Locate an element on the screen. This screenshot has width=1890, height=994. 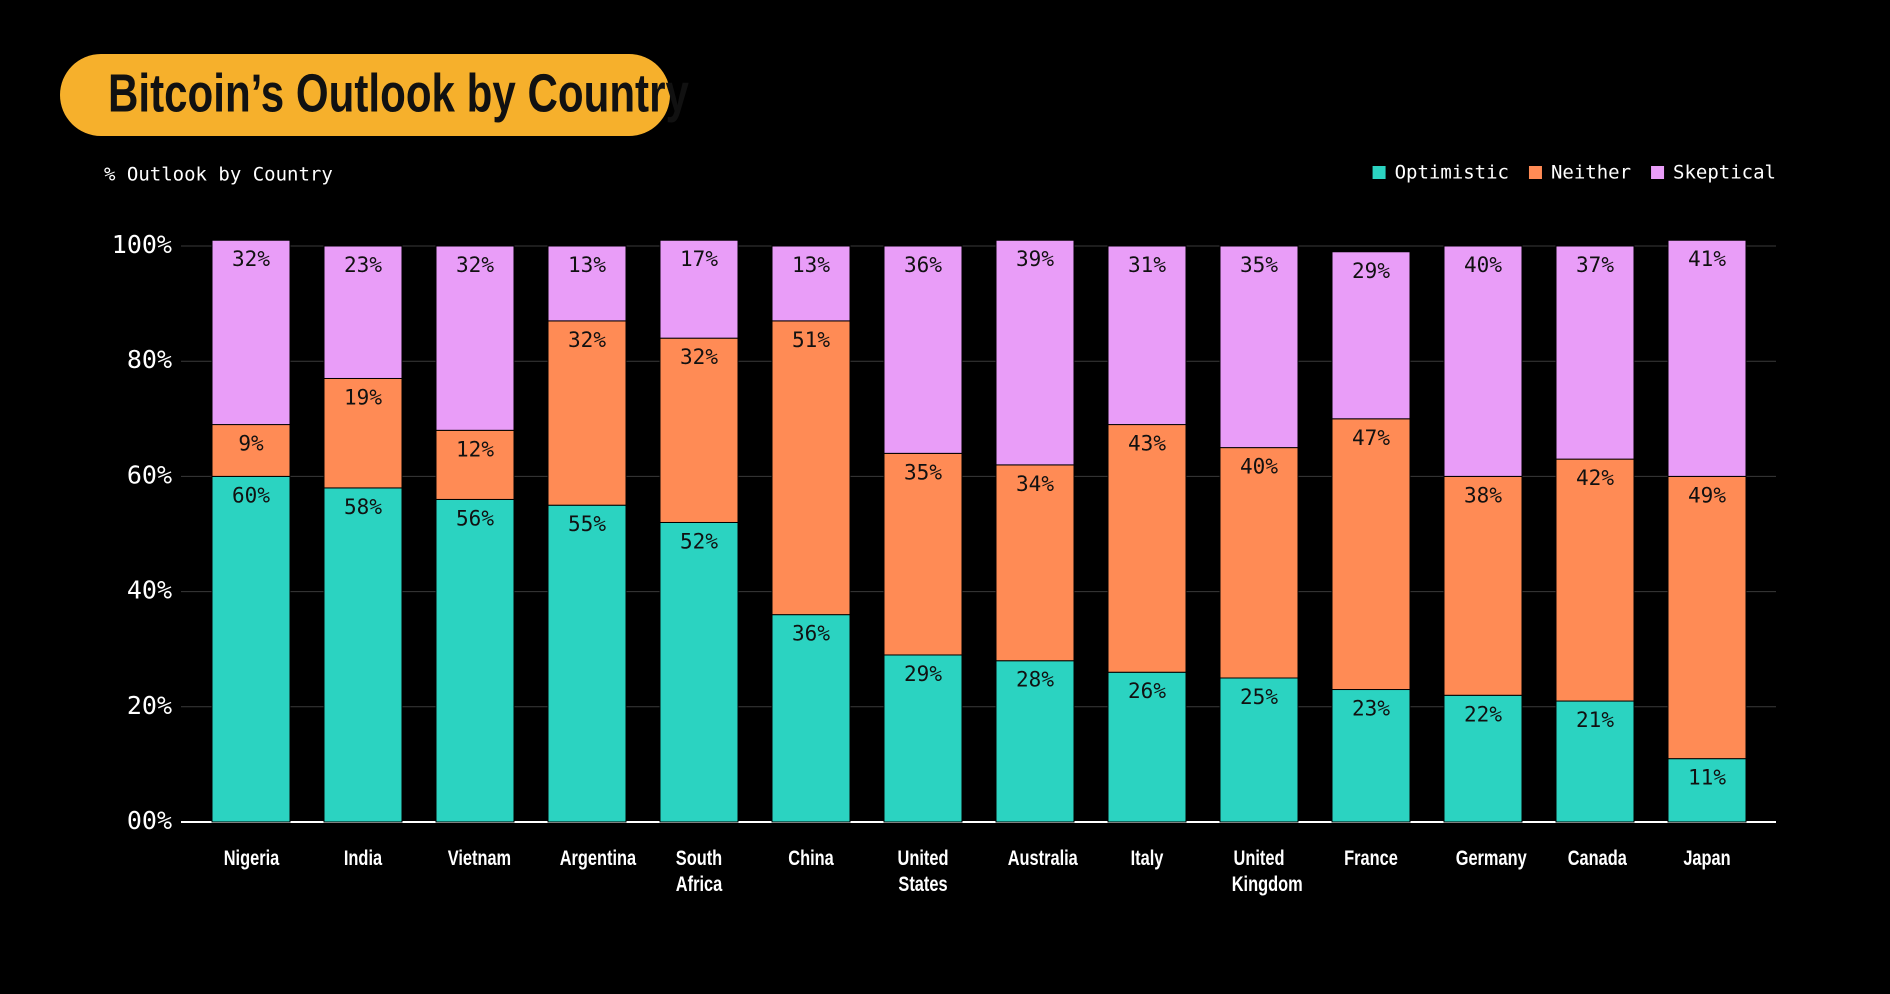
chart-title: Bitcoin’s Outlook by Country is located at coordinates (398, 93).